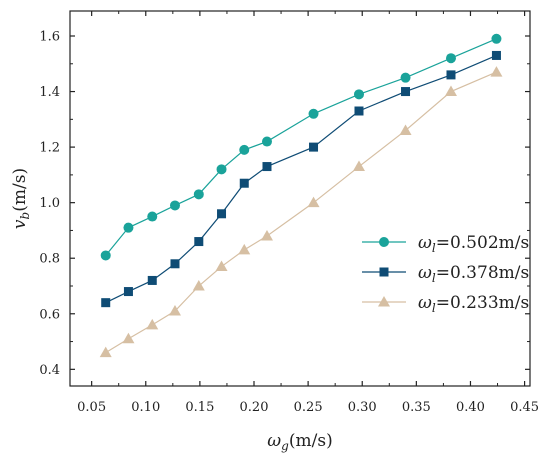 The height and width of the screenshot is (465, 550). Describe the element at coordinates (299, 442) in the screenshot. I see `x-axis-title: ωg(m/s)` at that location.